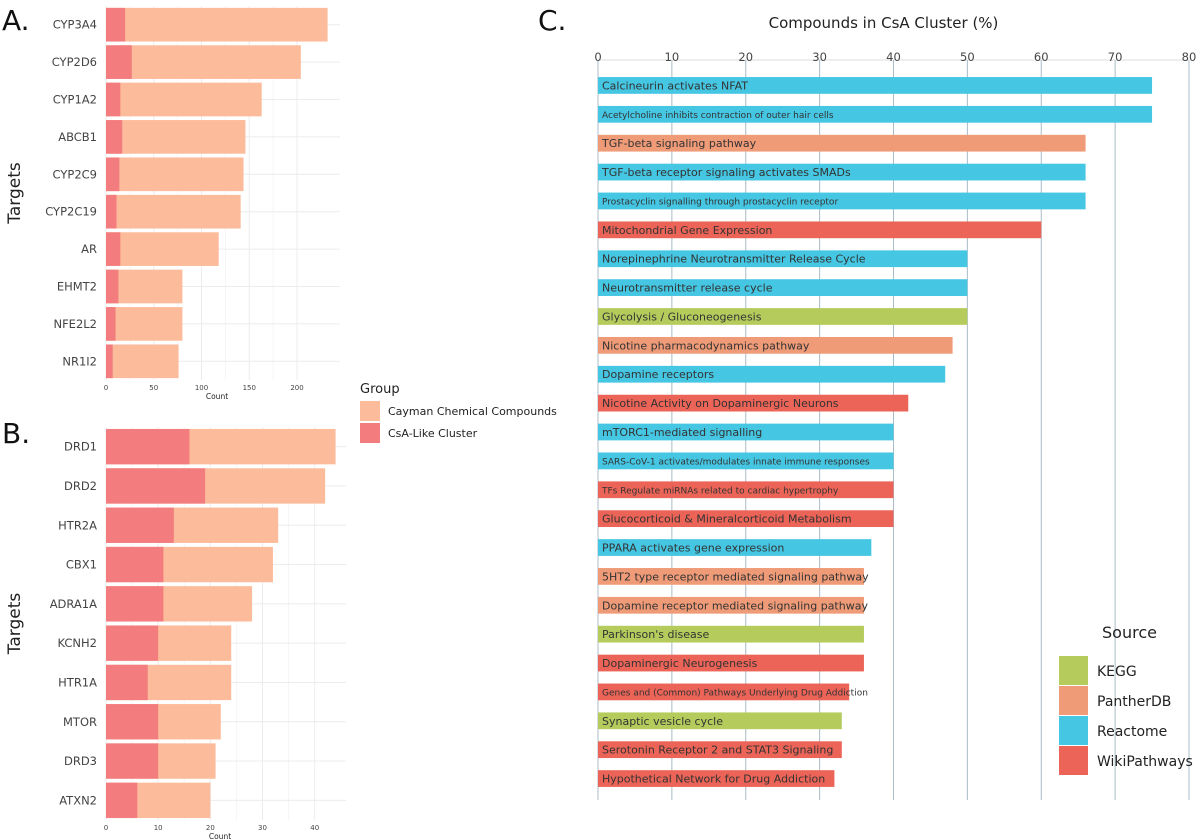 The image size is (1200, 839). I want to click on bar-label: mTORC1-mediated signalling, so click(682, 432).